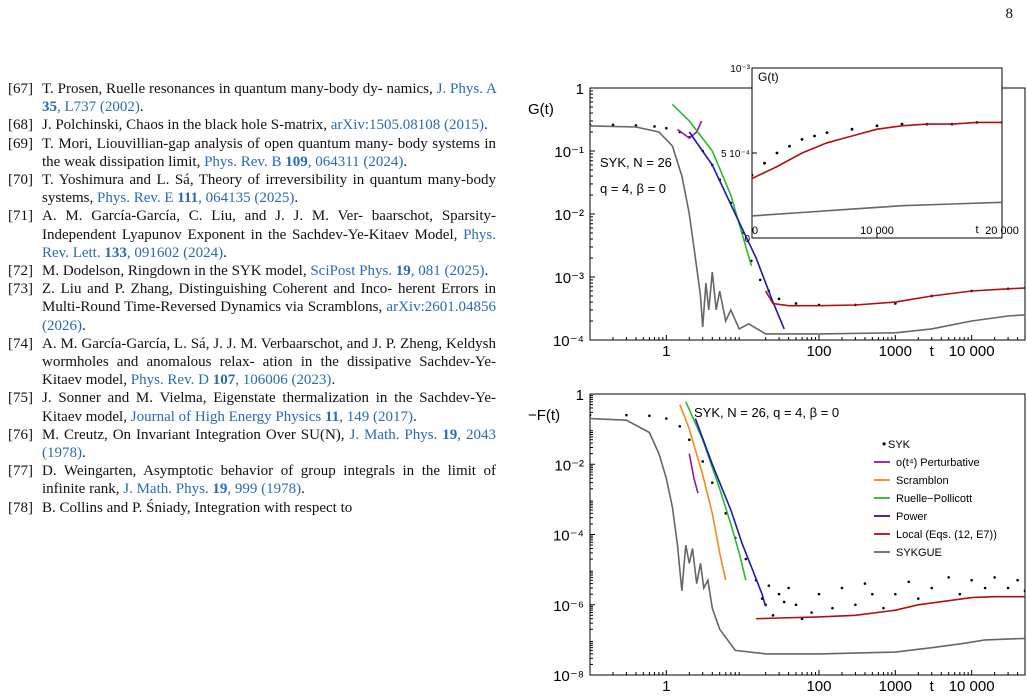  I want to click on legend-label: SYKGUE, so click(919, 553).